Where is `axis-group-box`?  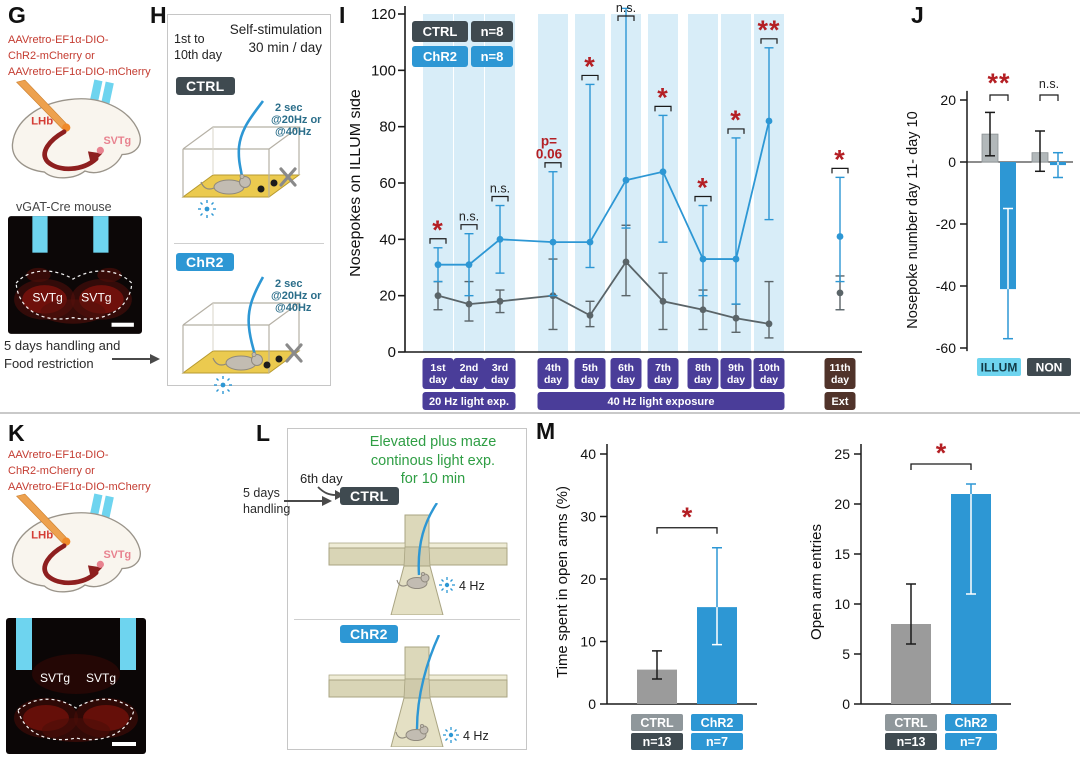
axis-group-box is located at coordinates (469, 401).